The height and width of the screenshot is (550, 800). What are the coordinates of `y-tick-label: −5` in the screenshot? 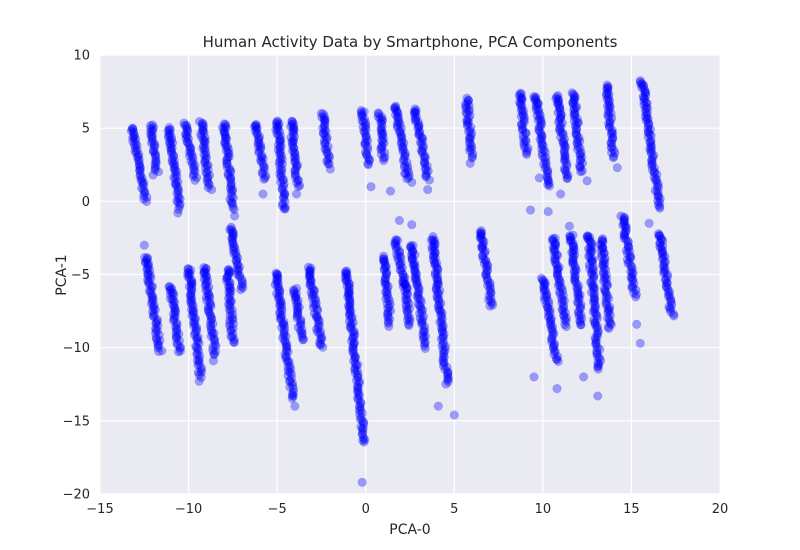 It's located at (80, 275).